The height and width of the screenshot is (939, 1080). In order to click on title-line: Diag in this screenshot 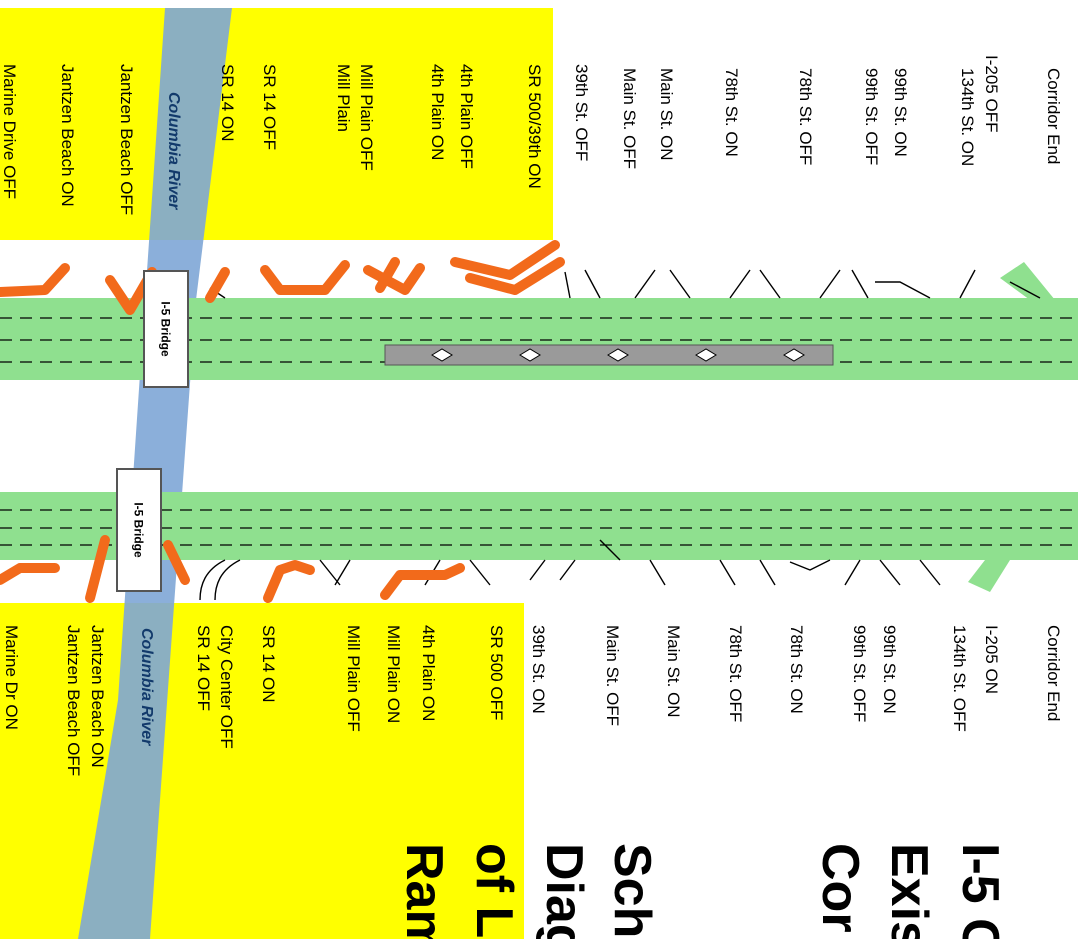, I will do `click(564, 891)`.